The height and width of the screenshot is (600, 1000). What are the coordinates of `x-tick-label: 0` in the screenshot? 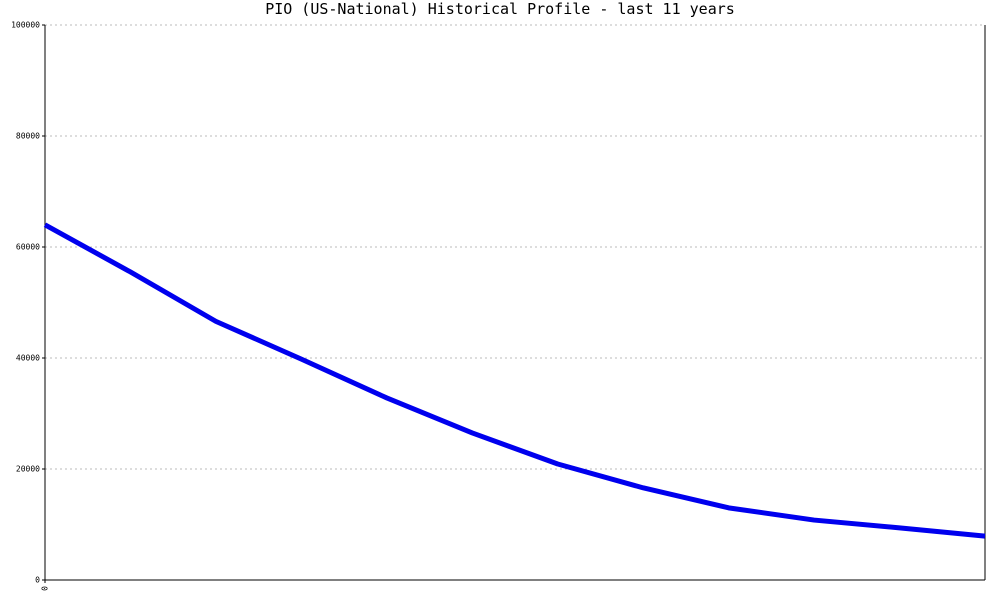 It's located at (45, 588).